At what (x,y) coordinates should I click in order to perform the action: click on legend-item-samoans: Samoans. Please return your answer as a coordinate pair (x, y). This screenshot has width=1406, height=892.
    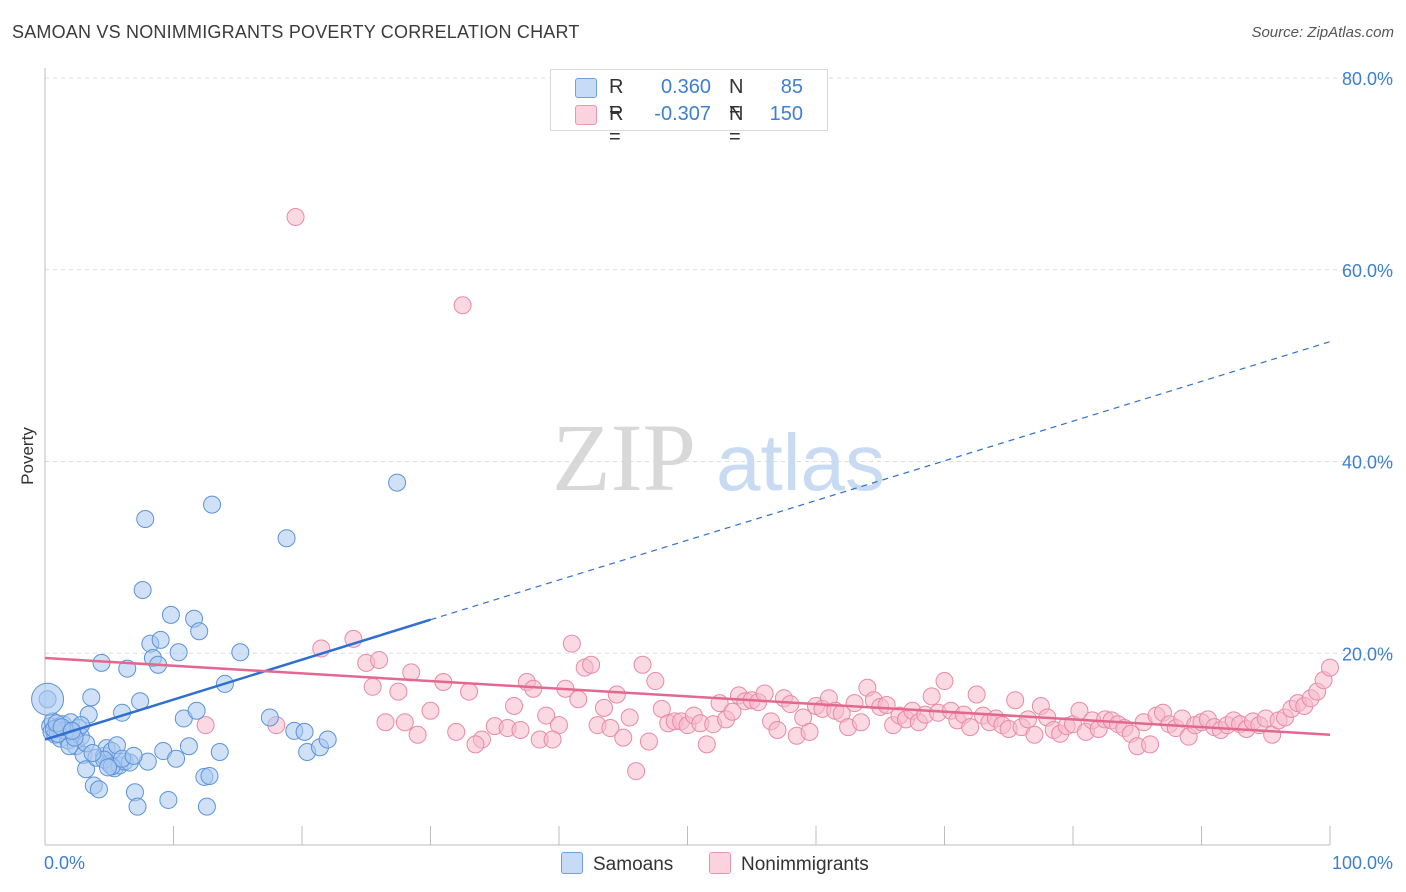
    Looking at the image, I should click on (617, 864).